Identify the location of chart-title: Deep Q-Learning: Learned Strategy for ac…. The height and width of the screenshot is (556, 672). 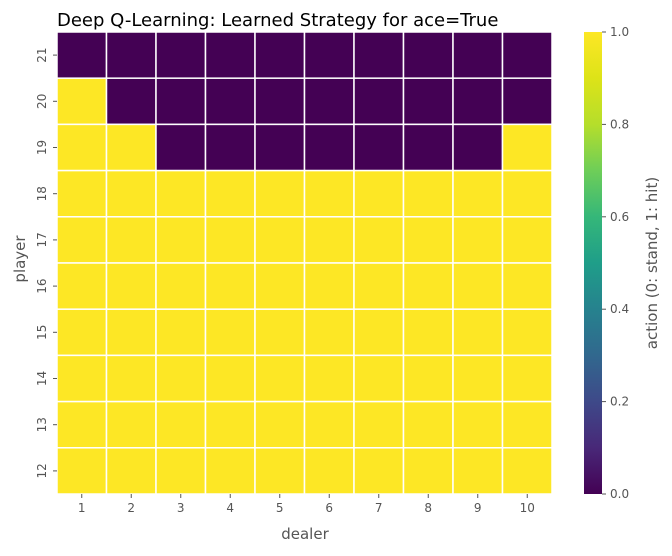
(277, 20).